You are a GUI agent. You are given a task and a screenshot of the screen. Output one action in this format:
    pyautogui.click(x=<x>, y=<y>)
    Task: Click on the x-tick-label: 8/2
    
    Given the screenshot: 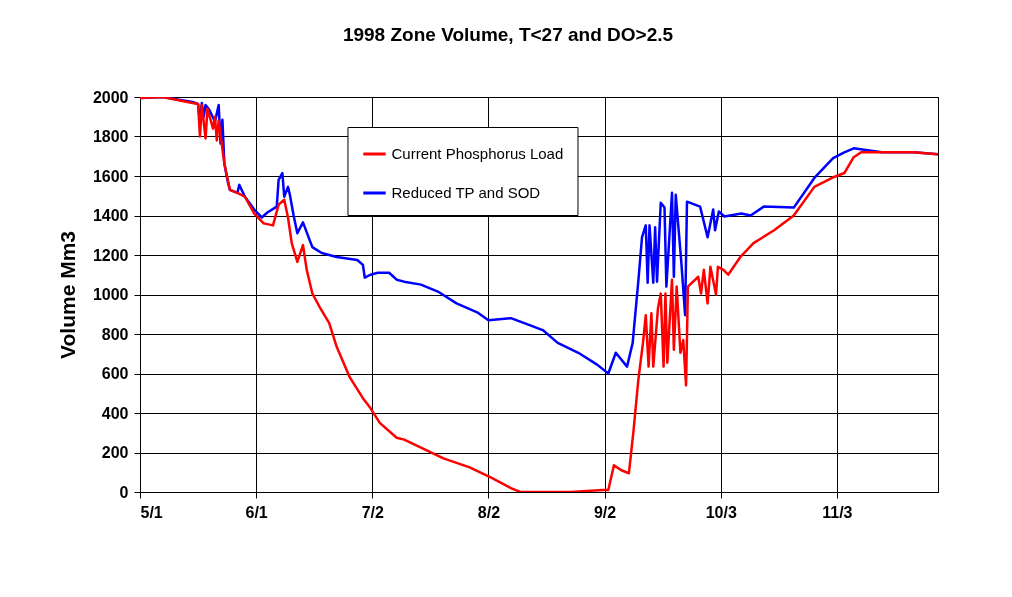 What is the action you would take?
    pyautogui.click(x=489, y=512)
    